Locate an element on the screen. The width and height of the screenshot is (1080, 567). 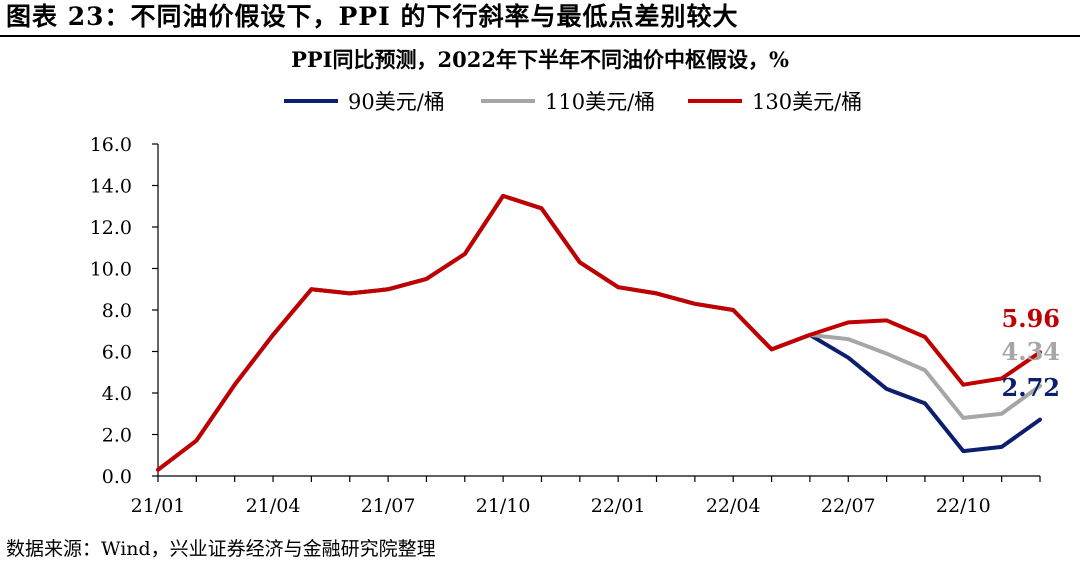
x-tick-label: 22/04 is located at coordinates (733, 506).